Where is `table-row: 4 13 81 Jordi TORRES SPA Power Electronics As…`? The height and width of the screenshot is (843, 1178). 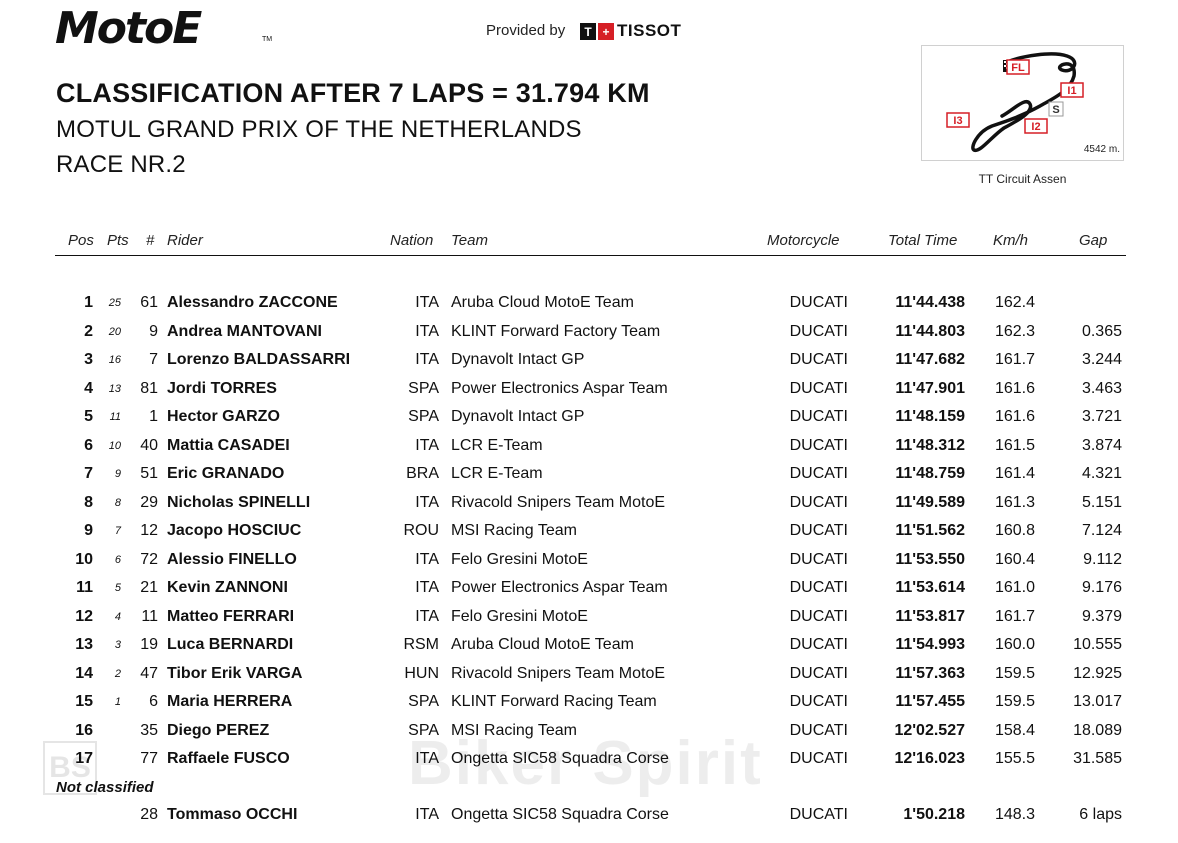 table-row: 4 13 81 Jordi TORRES SPA Power Electronics As… is located at coordinates (590, 389).